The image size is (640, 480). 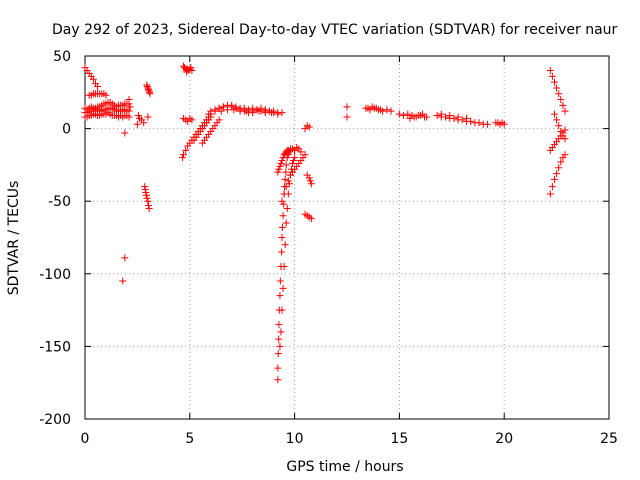 What do you see at coordinates (66, 130) in the screenshot?
I see `y-tick-label: 0` at bounding box center [66, 130].